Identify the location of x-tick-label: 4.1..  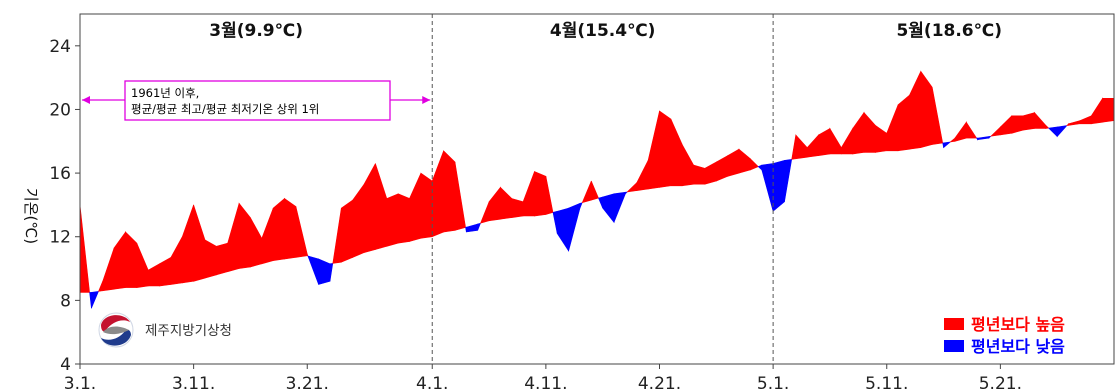
(432, 383).